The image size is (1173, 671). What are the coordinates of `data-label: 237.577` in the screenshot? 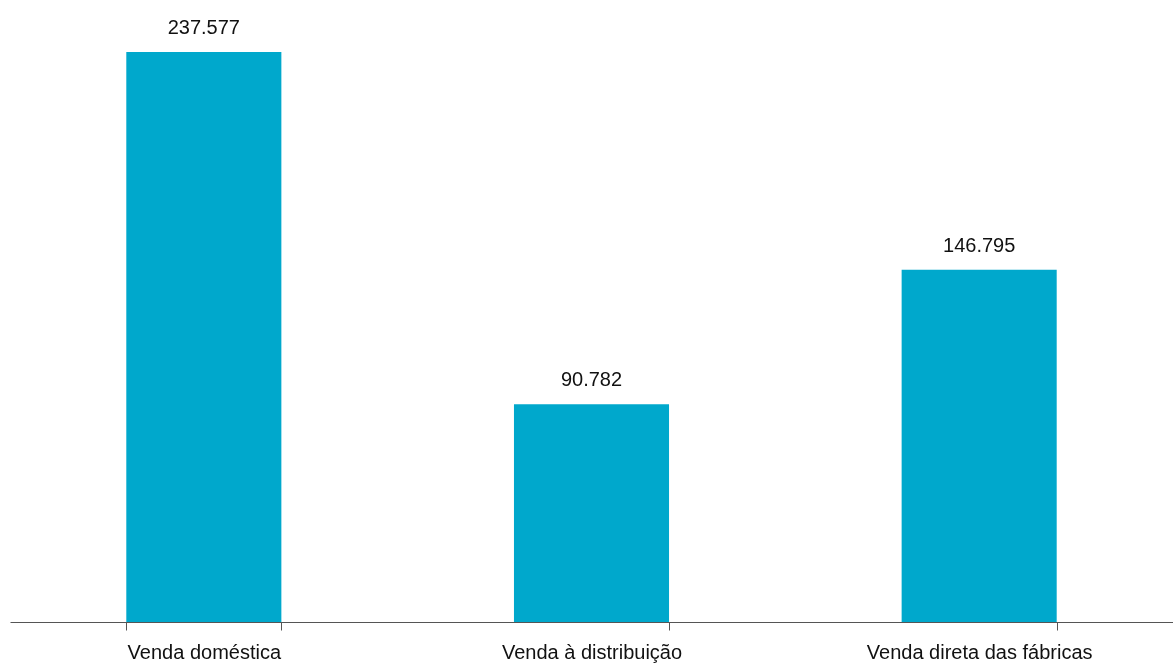 It's located at (203, 27).